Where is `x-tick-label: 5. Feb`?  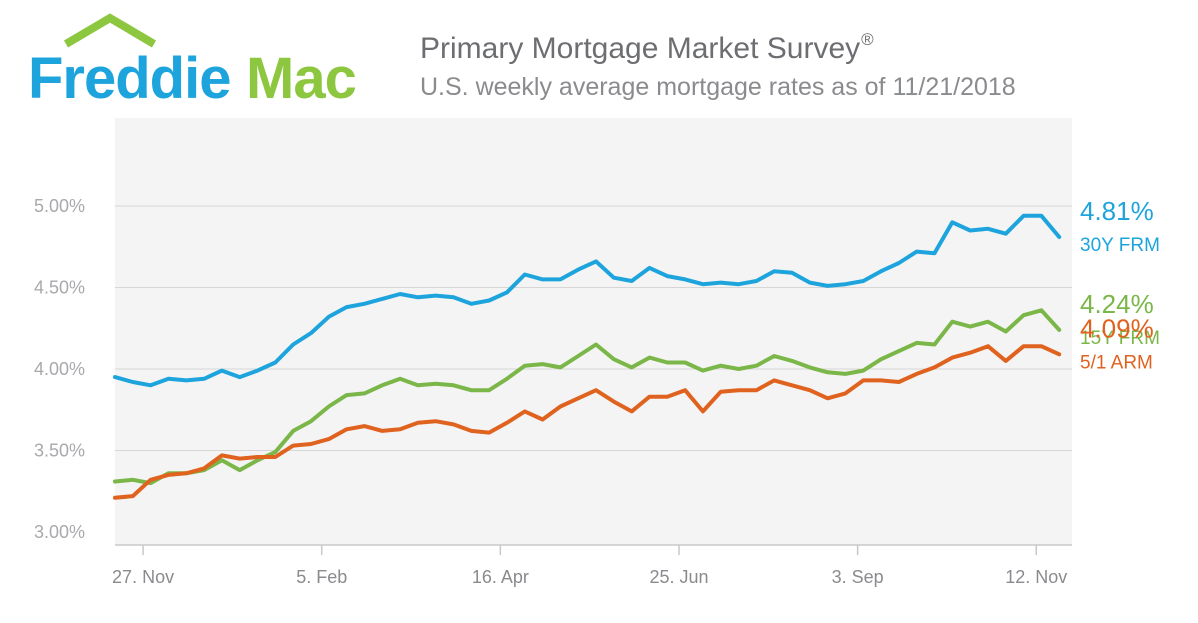 x-tick-label: 5. Feb is located at coordinates (321, 577).